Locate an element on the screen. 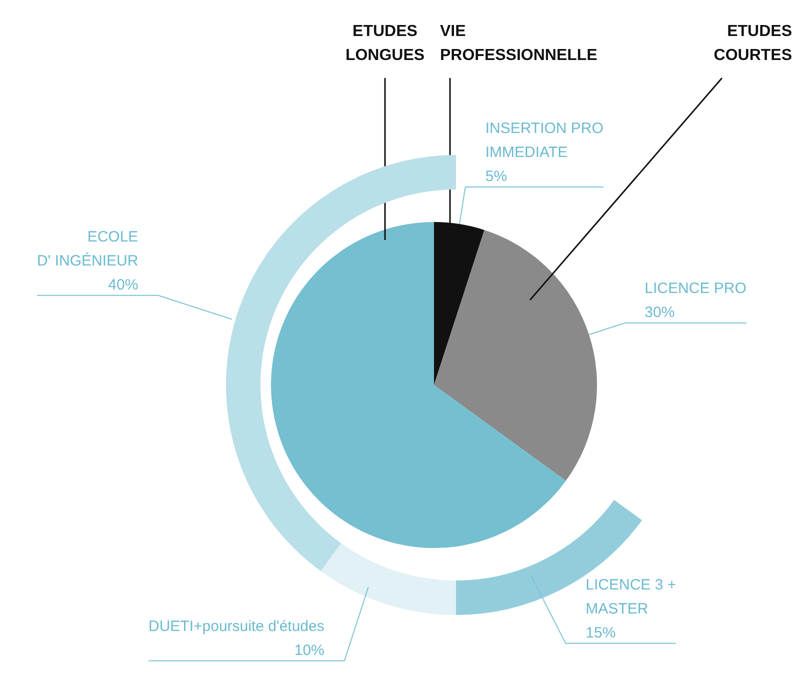 The width and height of the screenshot is (804, 692). slice-label: ETUDES COURTES is located at coordinates (753, 43).